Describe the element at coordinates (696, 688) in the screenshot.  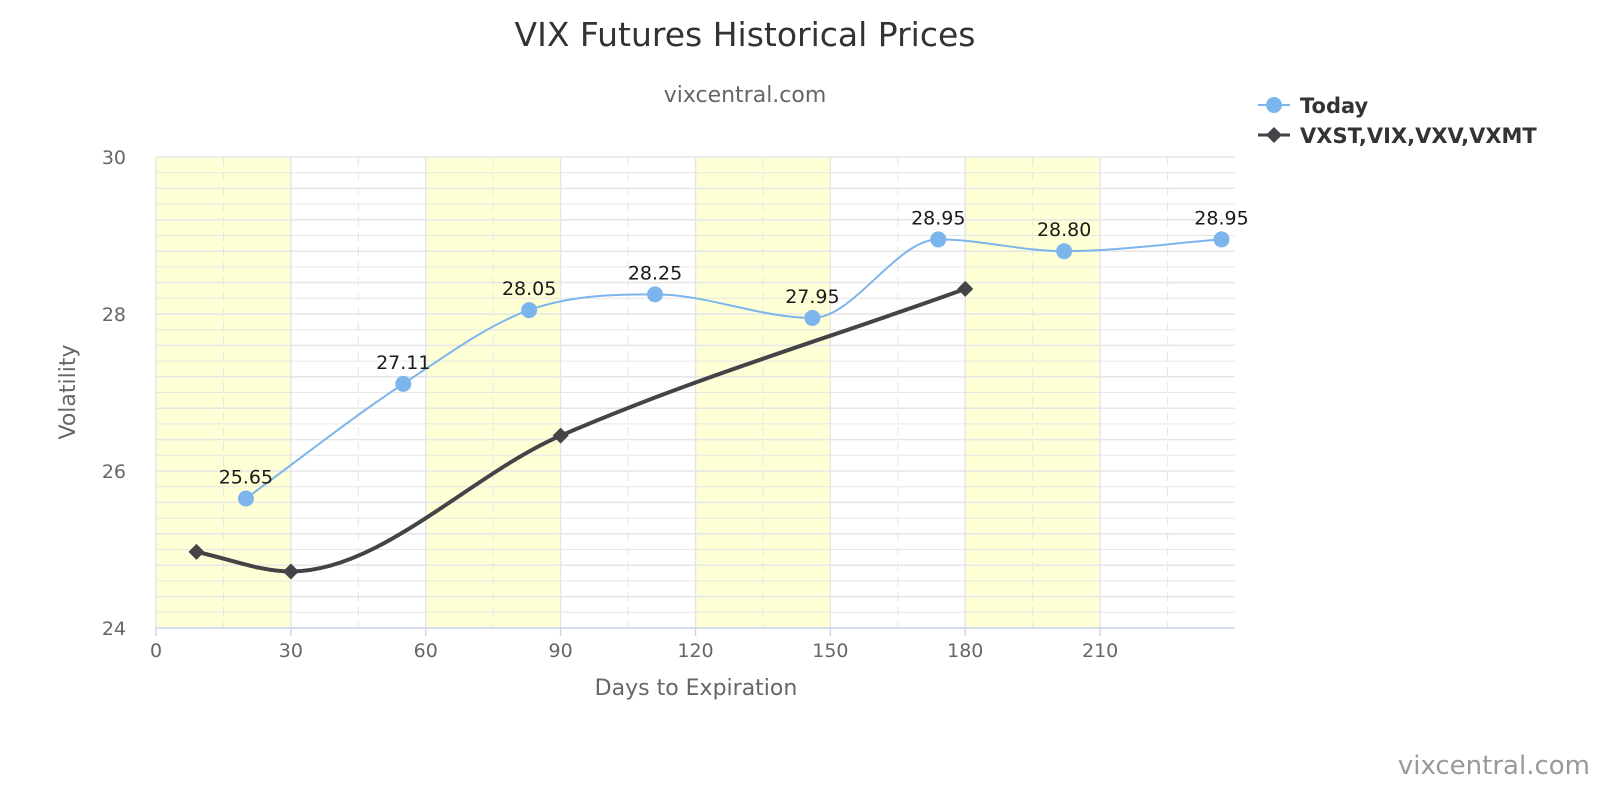
I see `x-axis-title: Days to Expiration` at that location.